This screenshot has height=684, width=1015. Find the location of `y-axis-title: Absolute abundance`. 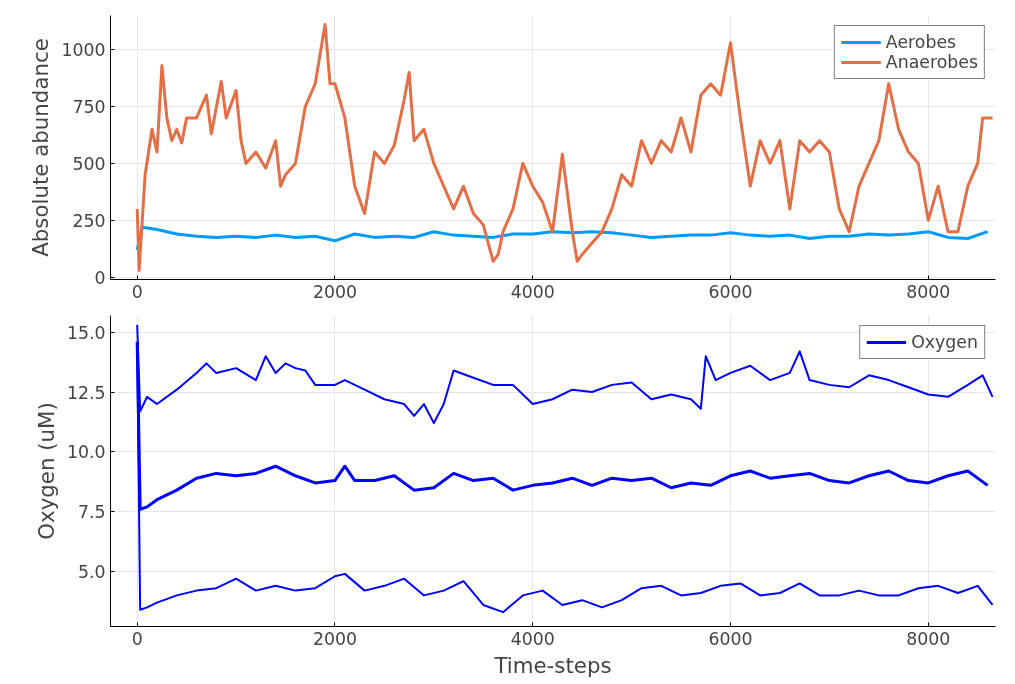

y-axis-title: Absolute abundance is located at coordinates (41, 147).